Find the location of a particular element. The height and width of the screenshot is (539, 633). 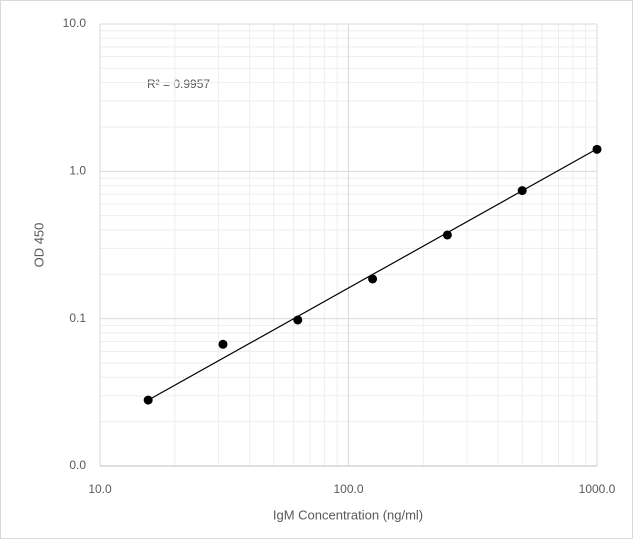

x-axis-title: IgM Concentration (ng/ml) is located at coordinates (348, 514).